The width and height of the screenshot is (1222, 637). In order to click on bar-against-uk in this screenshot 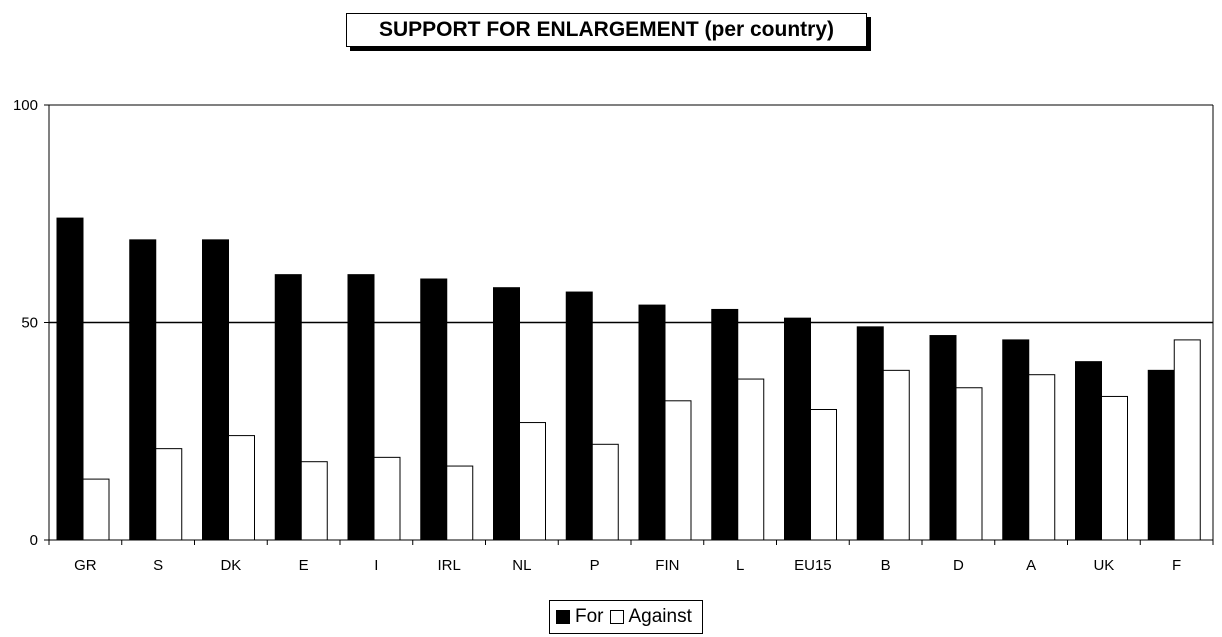, I will do `click(1114, 468)`.